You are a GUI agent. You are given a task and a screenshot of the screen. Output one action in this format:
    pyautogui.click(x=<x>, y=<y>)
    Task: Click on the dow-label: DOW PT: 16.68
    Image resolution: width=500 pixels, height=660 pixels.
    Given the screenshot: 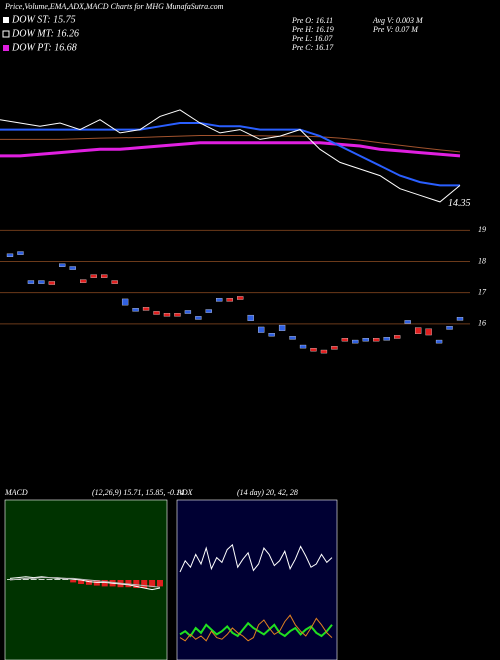 What is the action you would take?
    pyautogui.click(x=44, y=47)
    